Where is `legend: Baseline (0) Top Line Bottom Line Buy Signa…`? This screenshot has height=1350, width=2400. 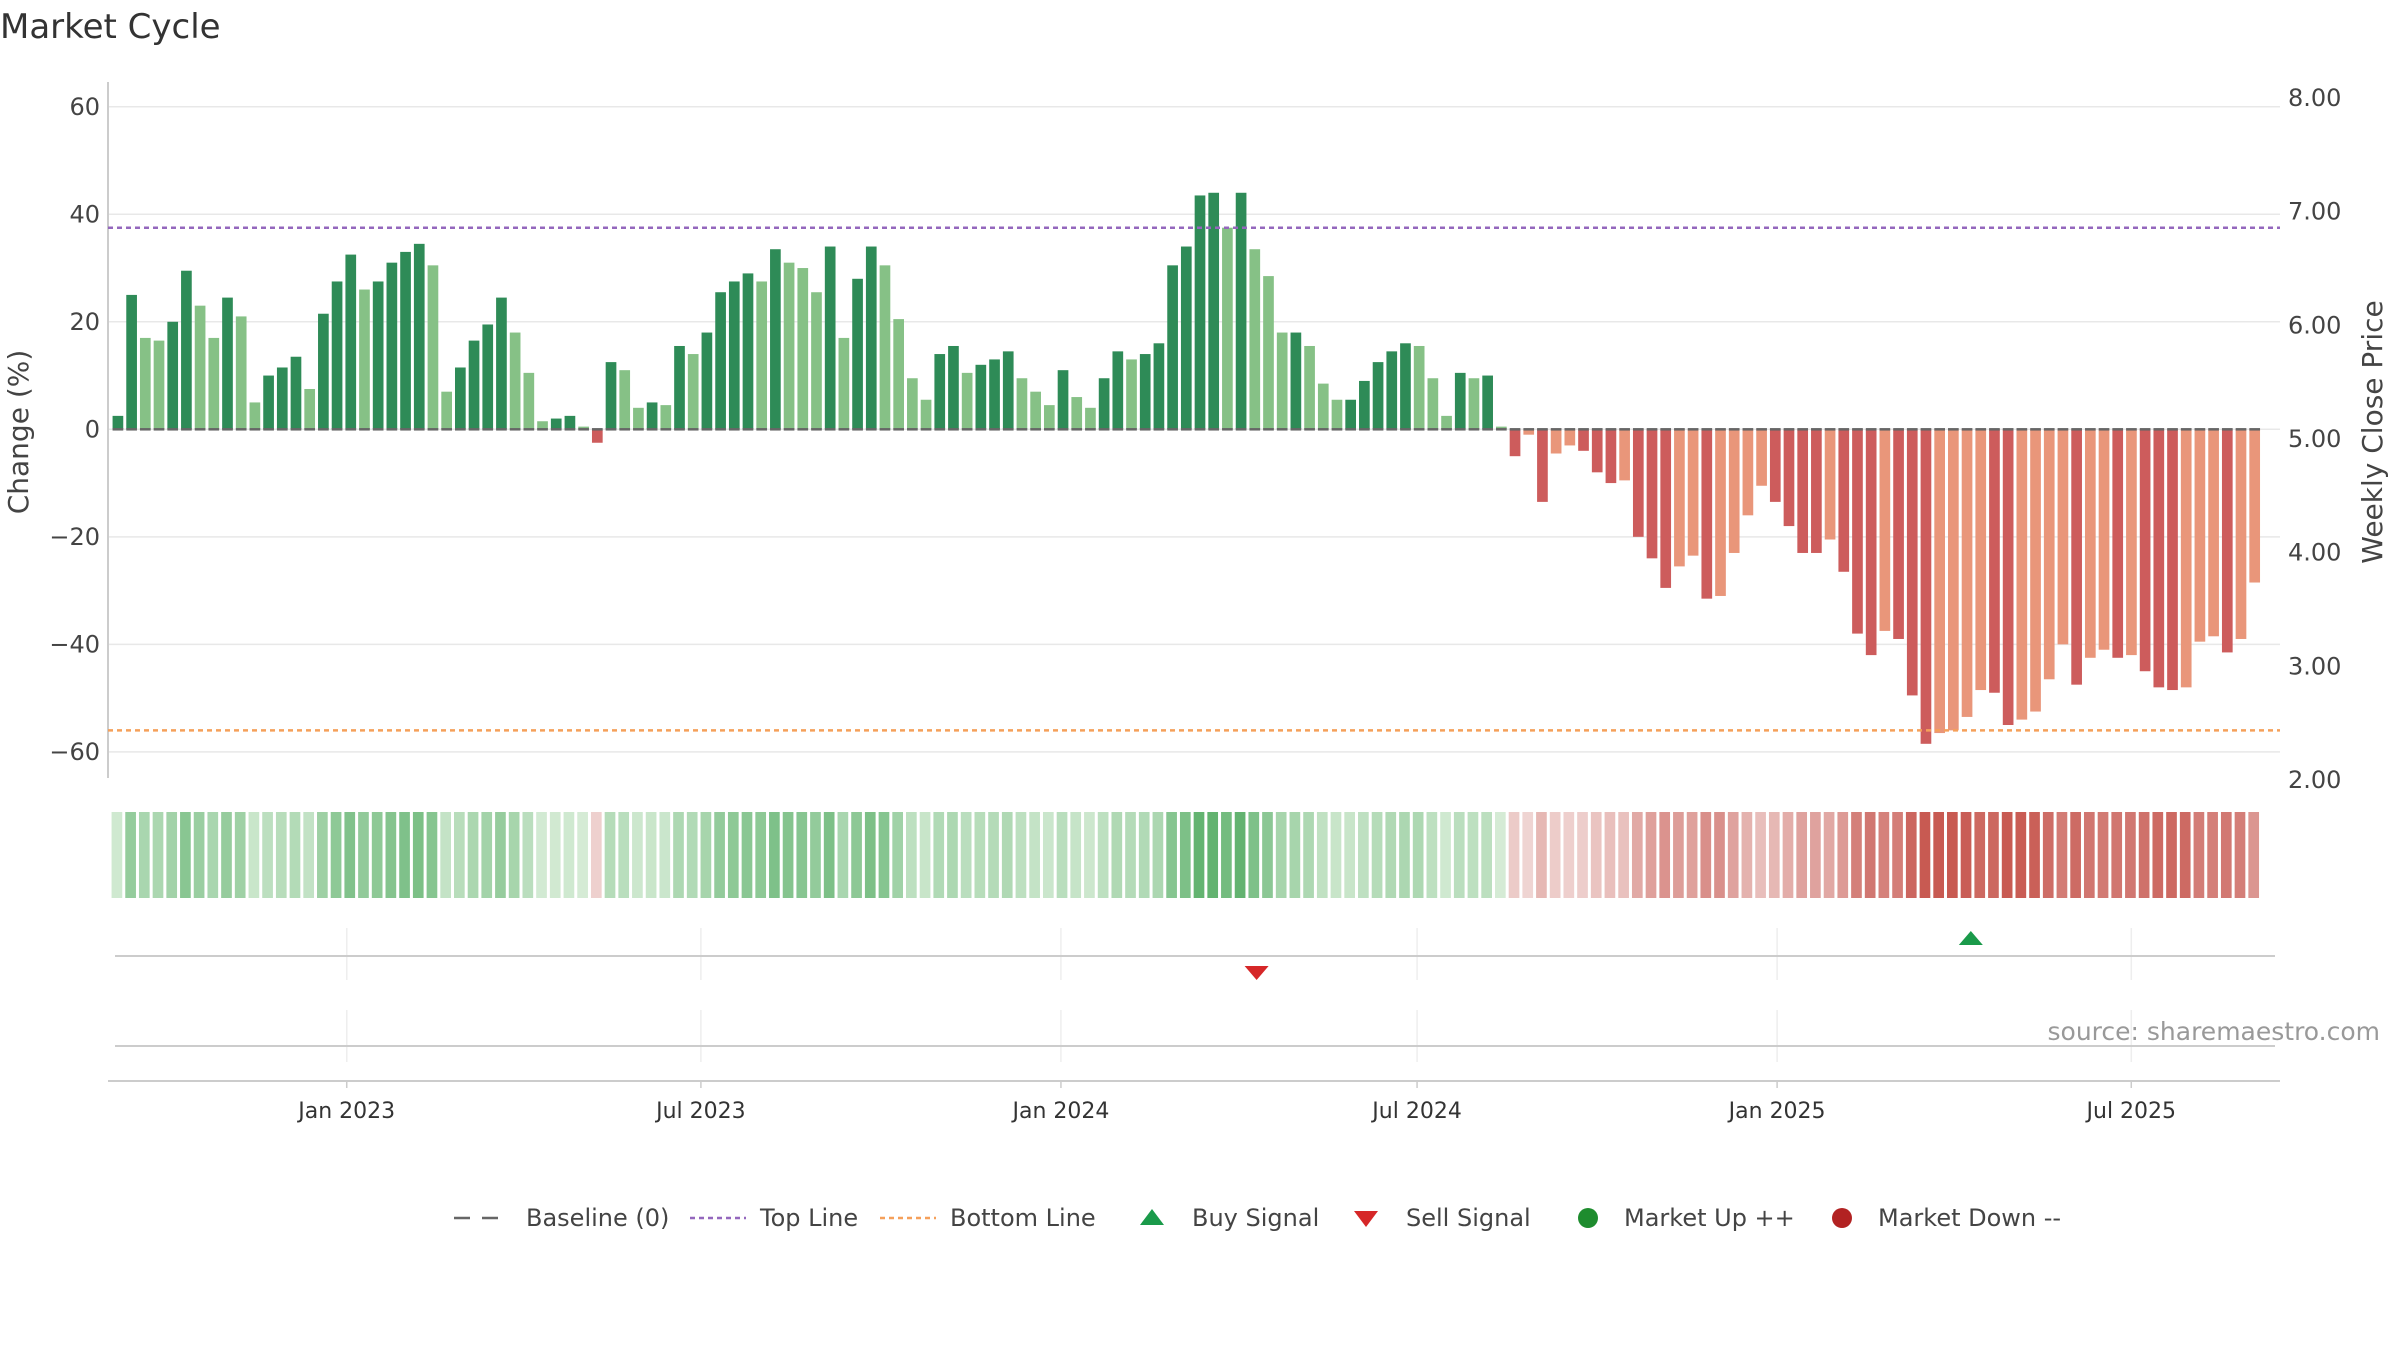
legend: Baseline (0) Top Line Bottom Line Buy Signa… is located at coordinates (1257, 1218).